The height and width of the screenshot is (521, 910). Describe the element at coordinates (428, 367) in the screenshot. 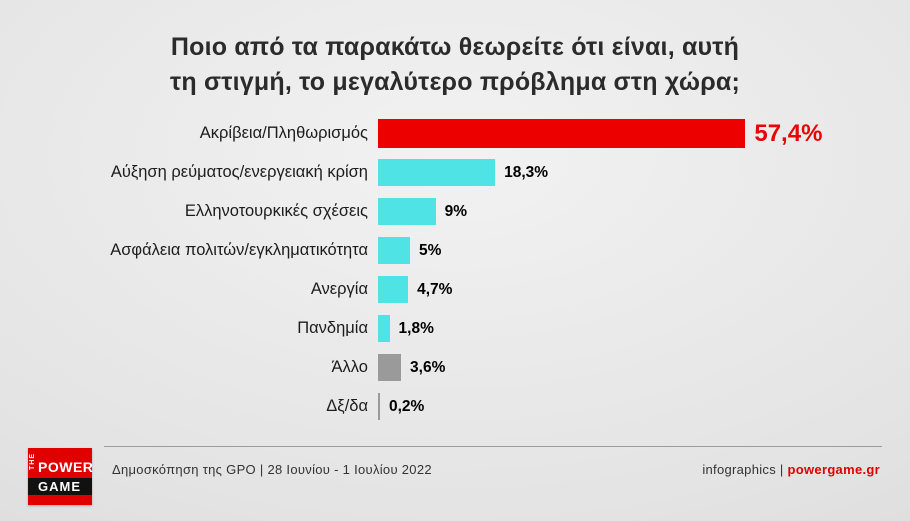

I see `value-label: 3,6%` at that location.